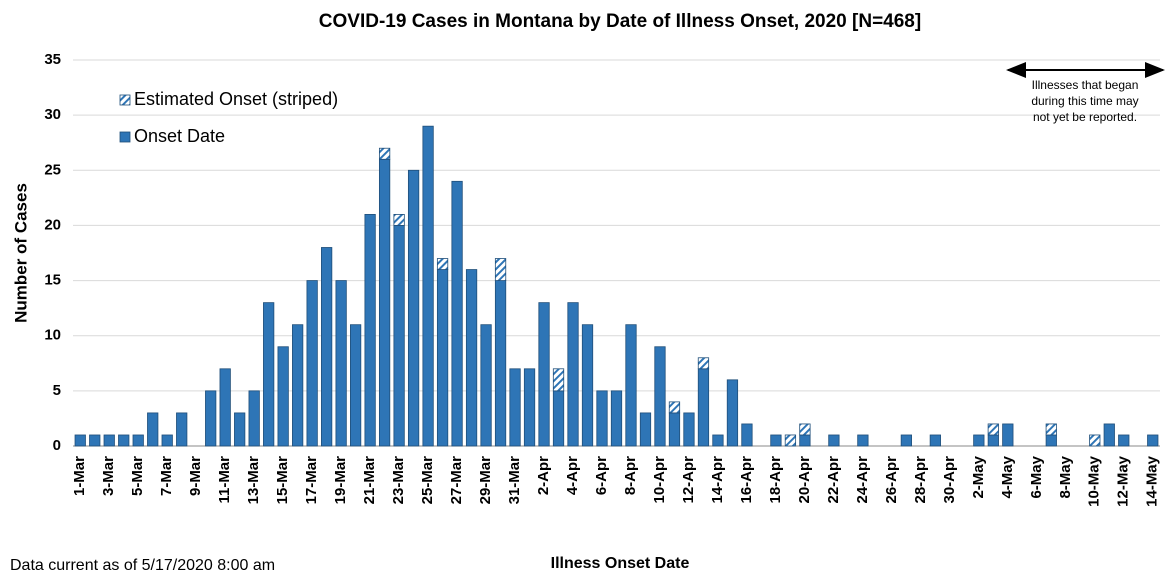 The image size is (1168, 577). Describe the element at coordinates (108, 476) in the screenshot. I see `x-tick-label: 3-Mar` at that location.